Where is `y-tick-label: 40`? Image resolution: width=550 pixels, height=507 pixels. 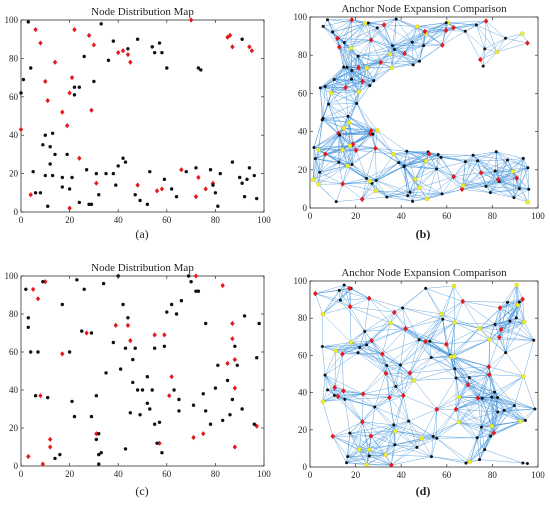 y-tick-label: 40 is located at coordinates (303, 393).